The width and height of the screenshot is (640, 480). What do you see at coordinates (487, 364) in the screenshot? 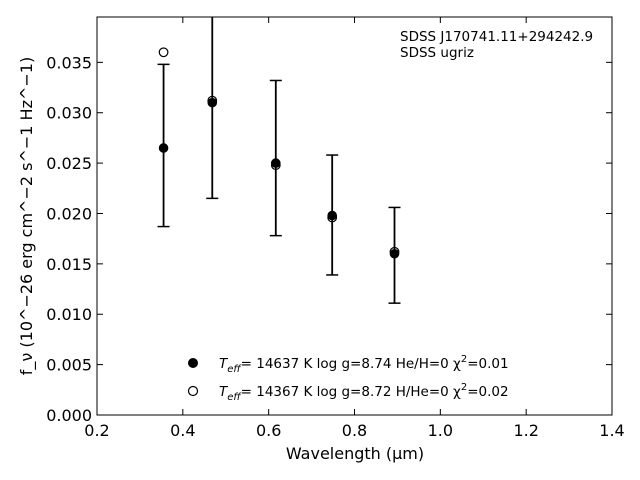
I see `legend-entry-1-part-4: =0.01` at bounding box center [487, 364].